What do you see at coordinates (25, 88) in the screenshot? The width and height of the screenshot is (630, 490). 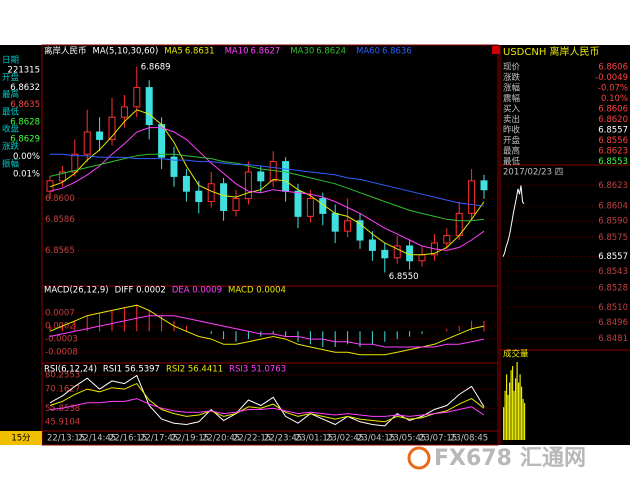 I see `info-value: 6.8632` at bounding box center [25, 88].